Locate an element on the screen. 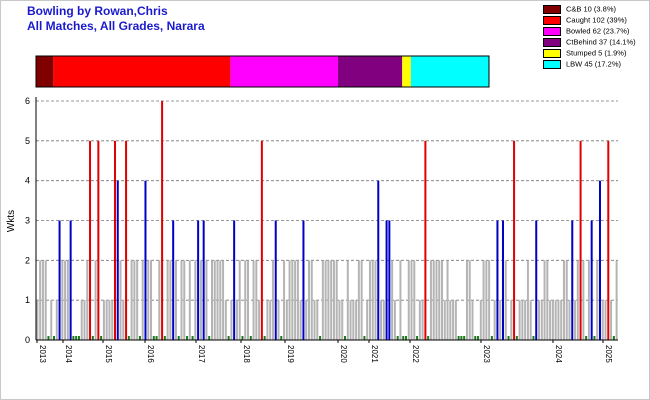  y-tick-label: 5 is located at coordinates (27, 141).